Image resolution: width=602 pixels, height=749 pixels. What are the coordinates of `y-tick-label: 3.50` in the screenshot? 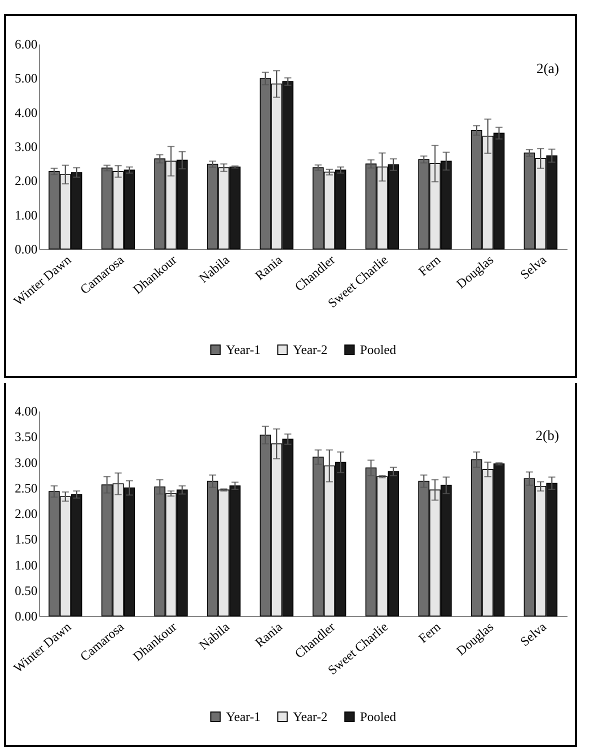 It's located at (26, 436).